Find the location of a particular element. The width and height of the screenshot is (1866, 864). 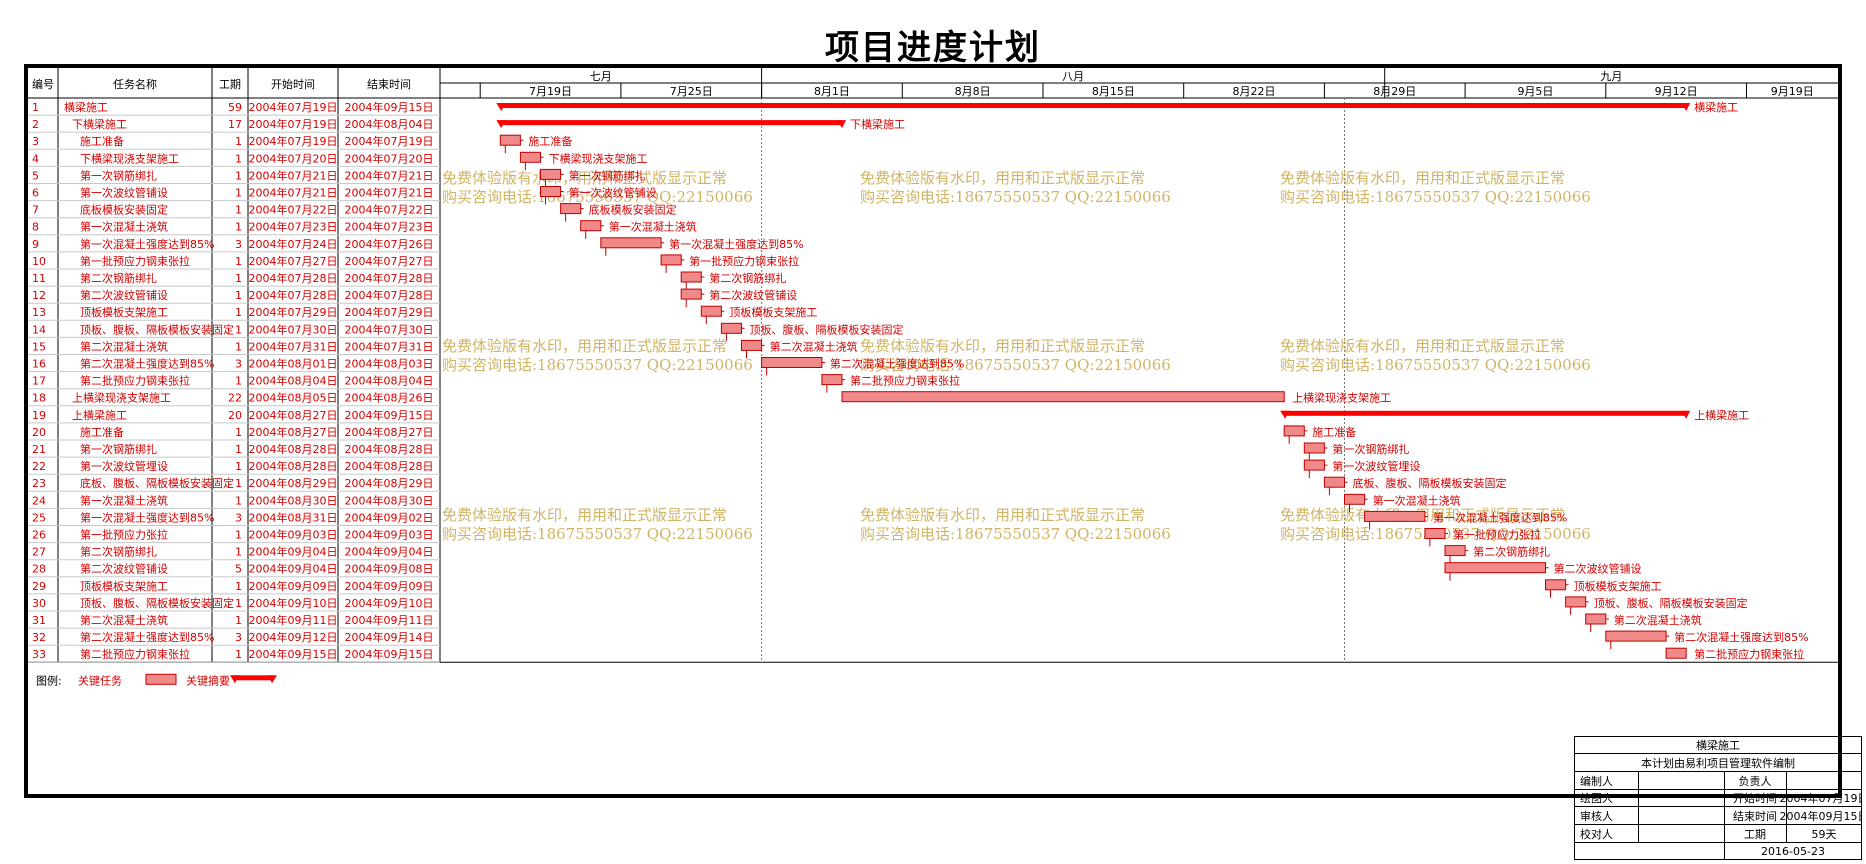

task-id-cell: 3 is located at coordinates (35, 141).